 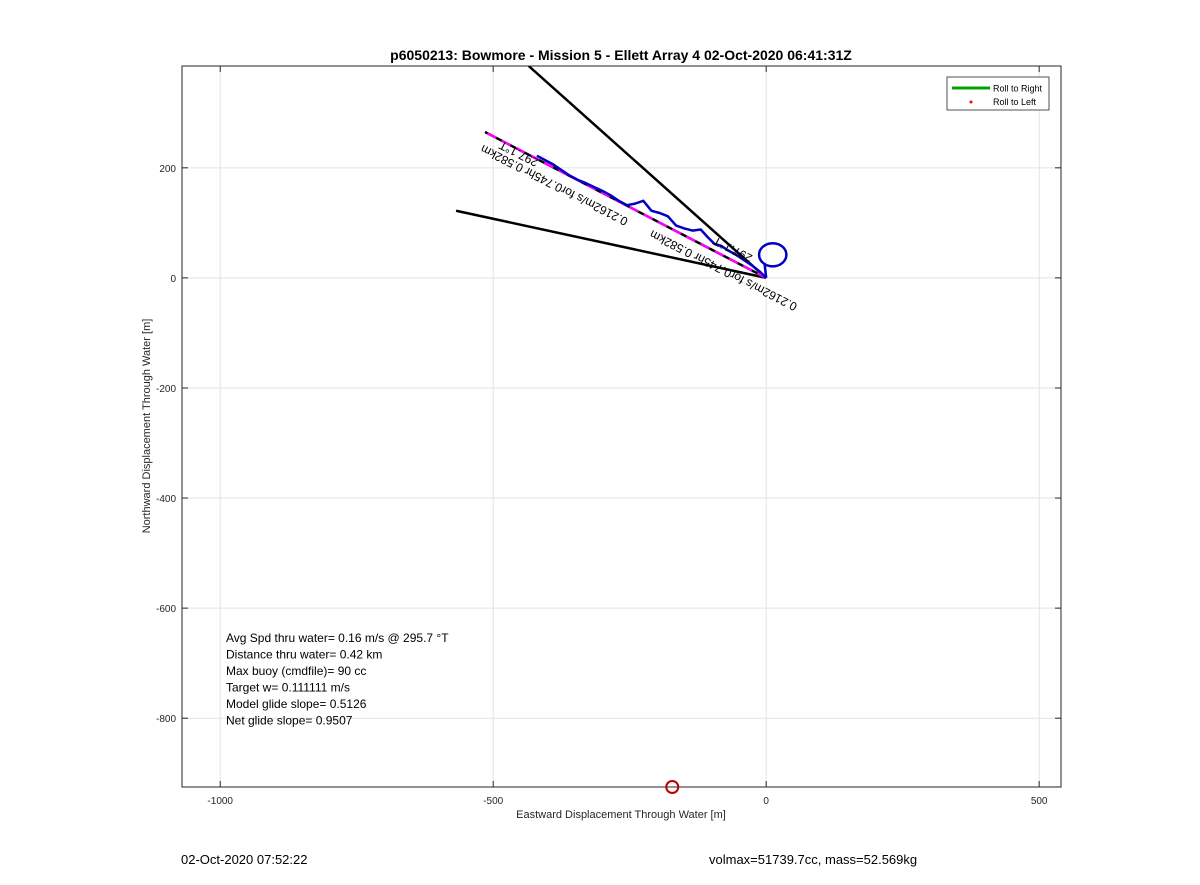 What do you see at coordinates (166, 719) in the screenshot?
I see `y-tick-label: -800` at bounding box center [166, 719].